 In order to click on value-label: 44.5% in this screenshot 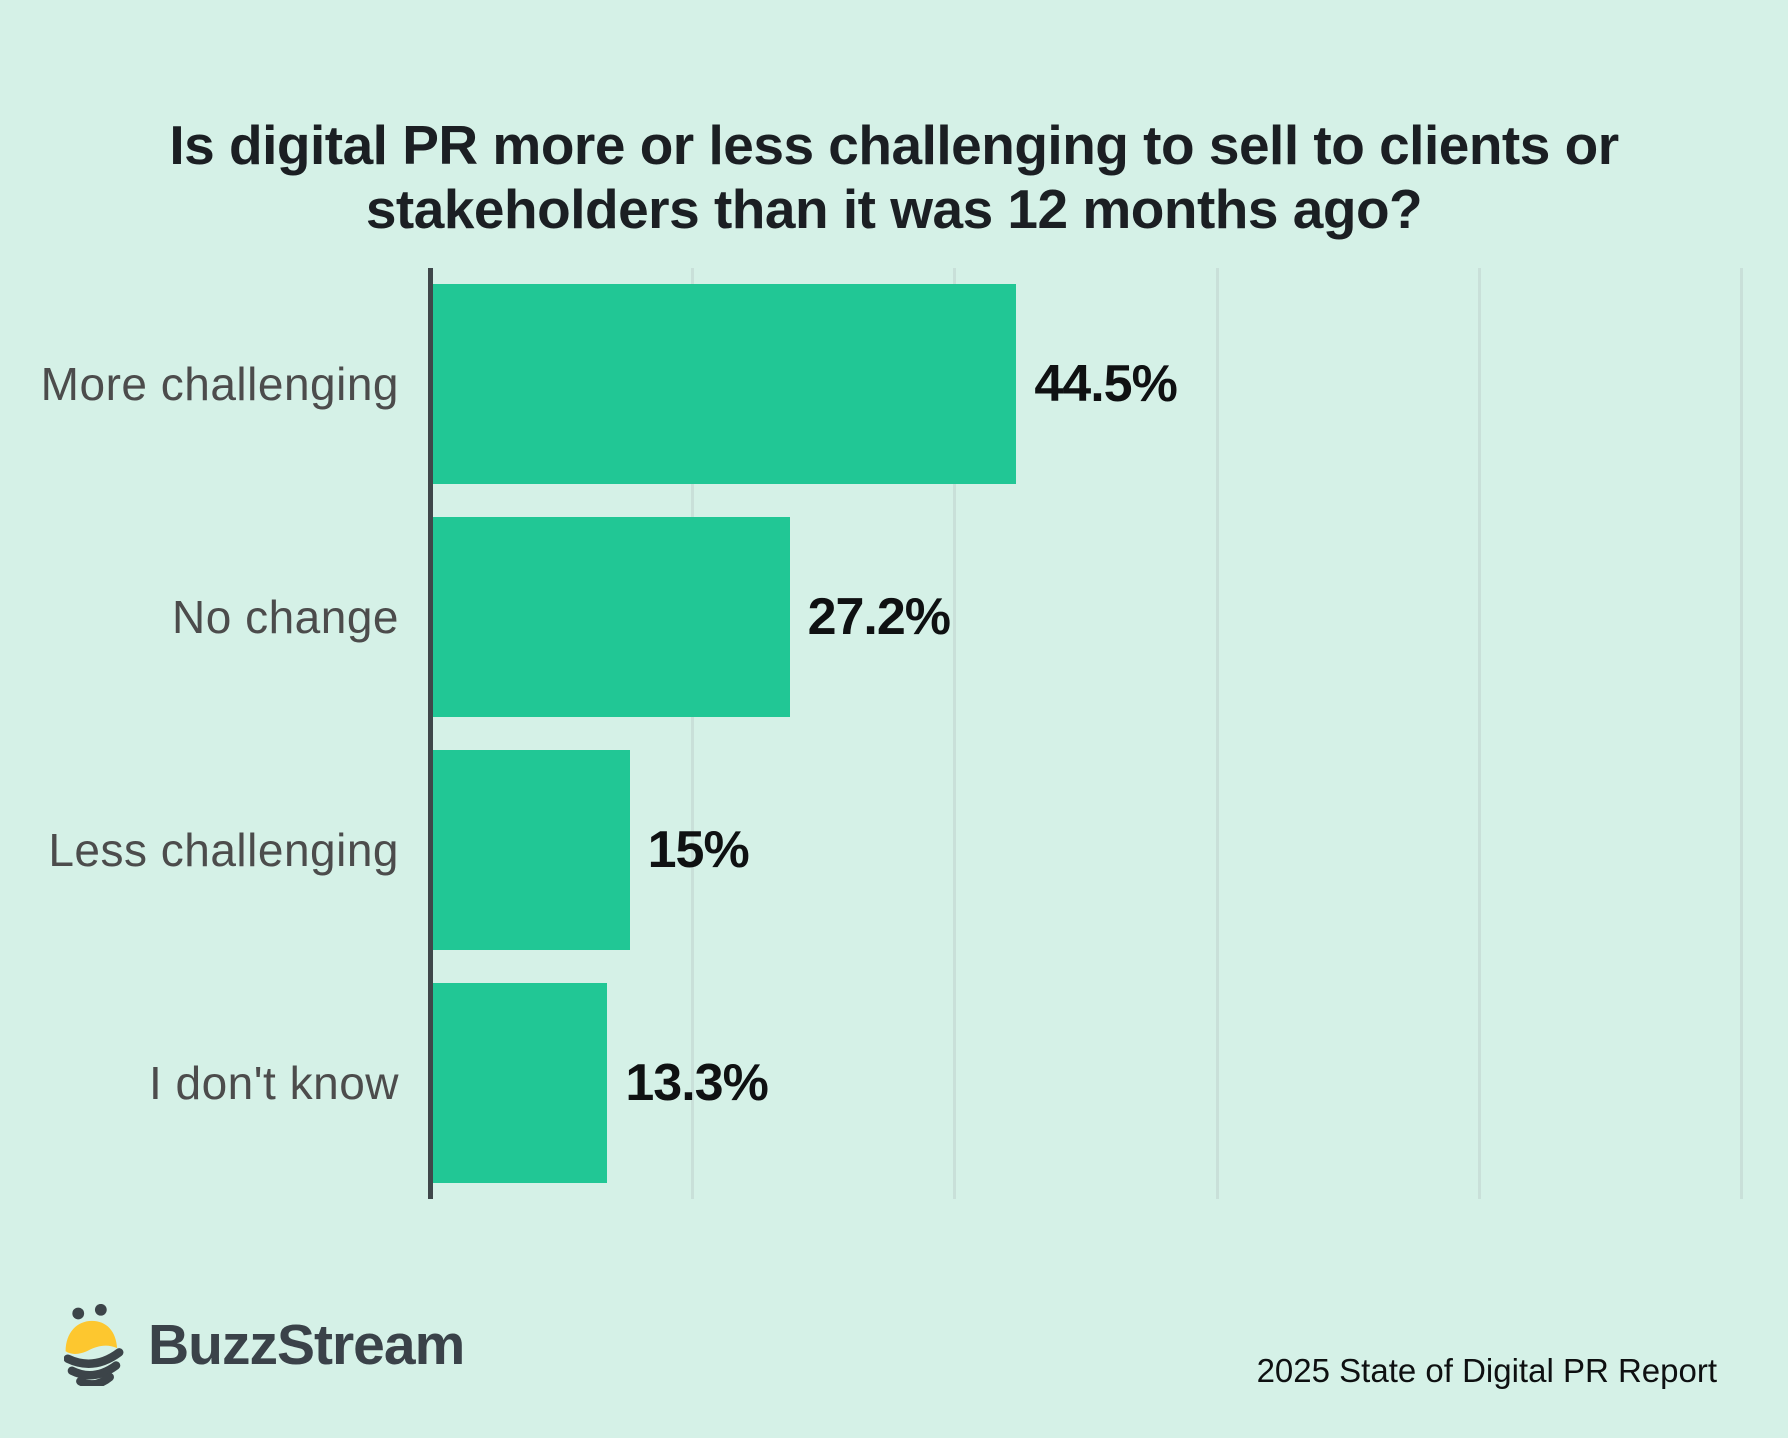, I will do `click(1105, 384)`.